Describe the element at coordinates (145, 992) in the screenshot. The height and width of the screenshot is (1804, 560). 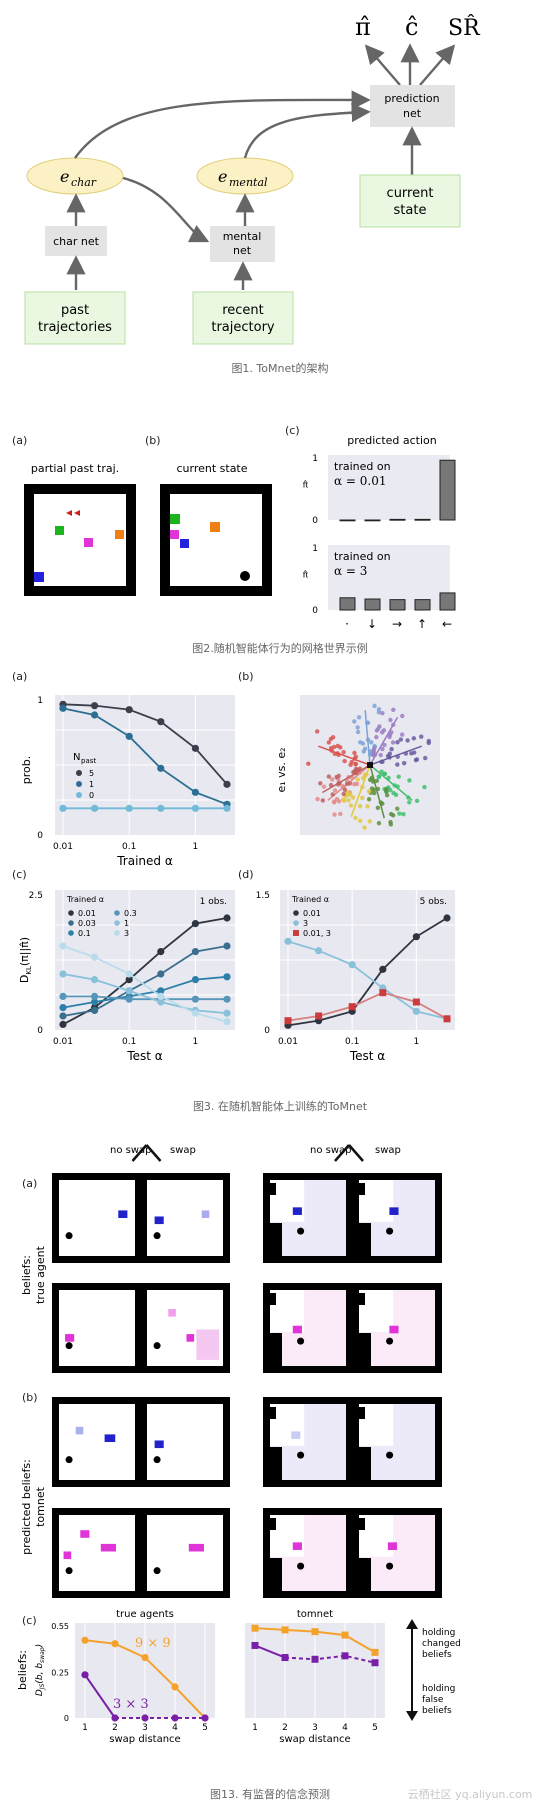
I see `series-line-0.1` at that location.